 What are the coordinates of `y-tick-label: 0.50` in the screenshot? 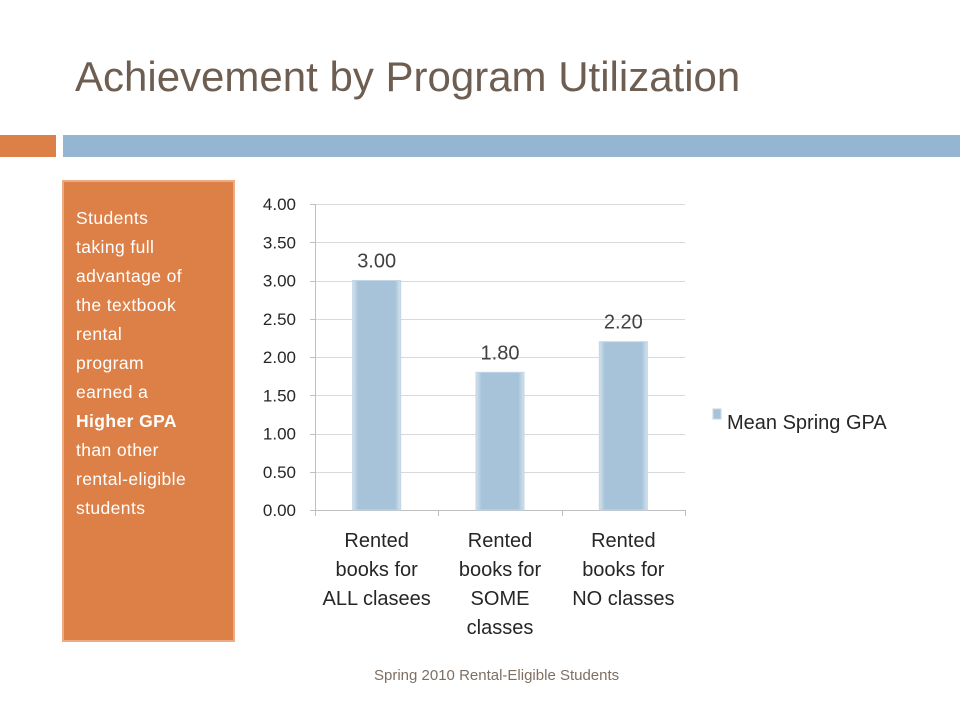 It's located at (279, 472).